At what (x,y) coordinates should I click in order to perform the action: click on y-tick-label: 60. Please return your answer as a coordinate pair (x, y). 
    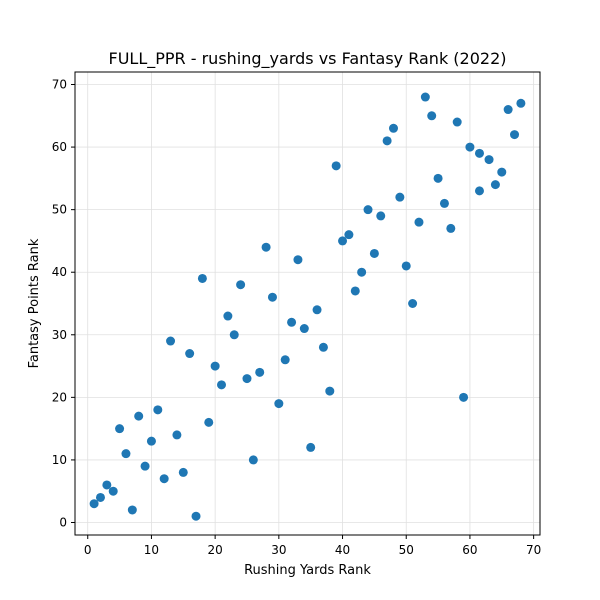
    Looking at the image, I should click on (59, 147).